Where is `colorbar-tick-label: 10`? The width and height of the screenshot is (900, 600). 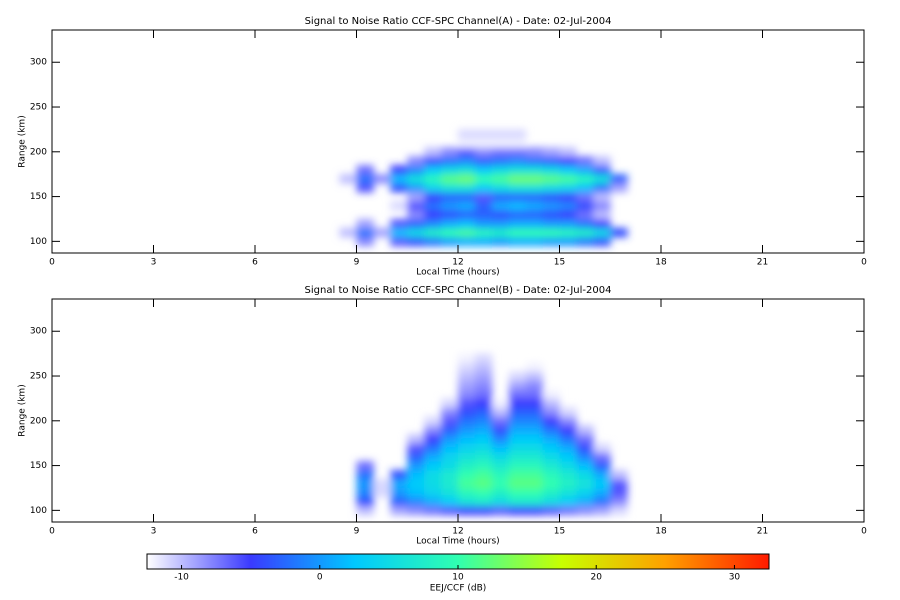
colorbar-tick-label: 10 is located at coordinates (458, 578).